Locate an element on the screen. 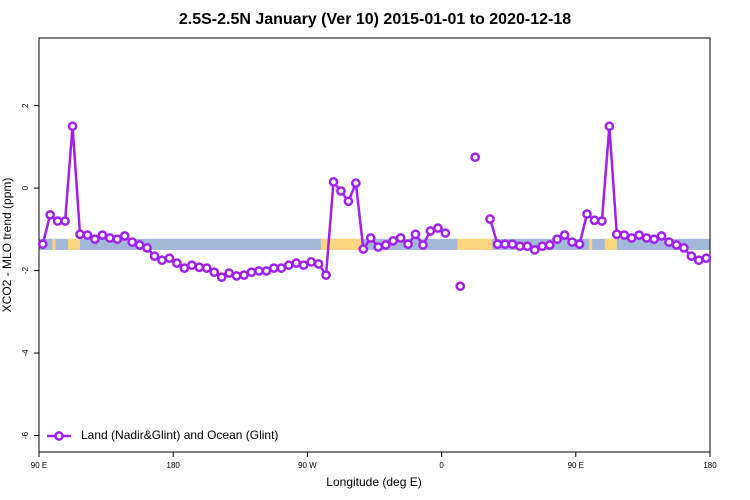  y-tick-label: -6 is located at coordinates (25, 435).